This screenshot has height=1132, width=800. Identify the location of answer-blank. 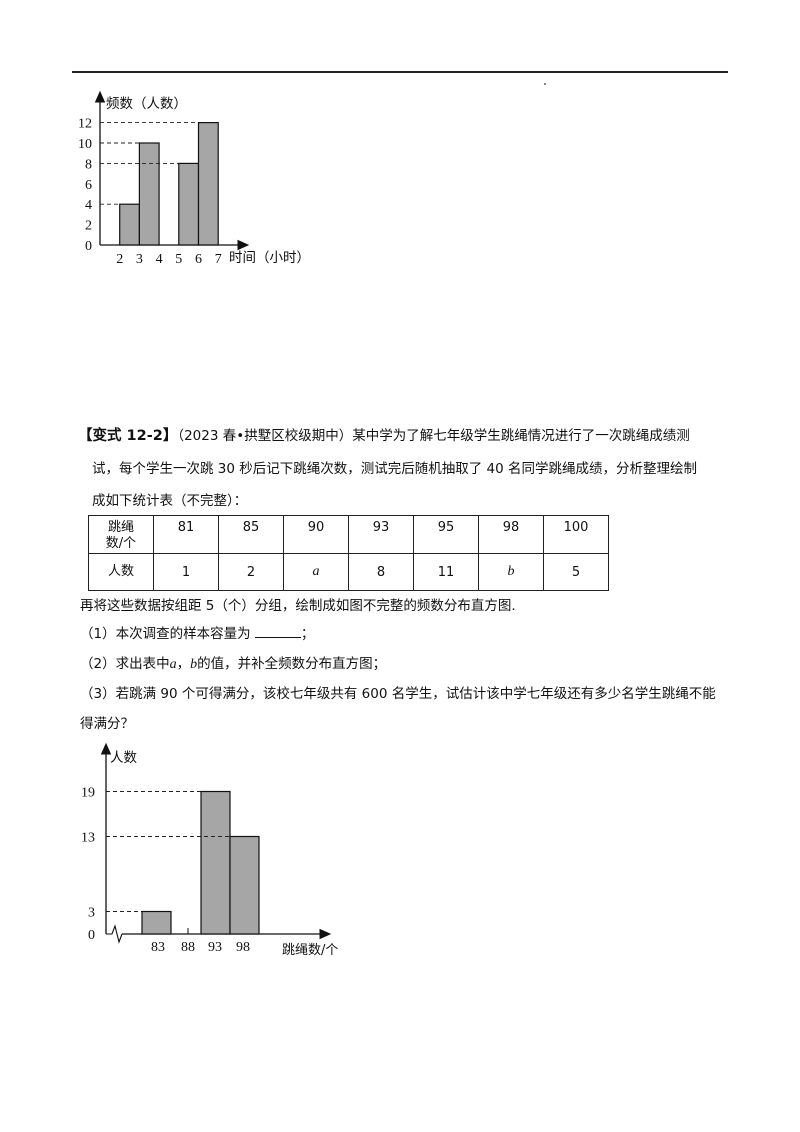
(277, 630).